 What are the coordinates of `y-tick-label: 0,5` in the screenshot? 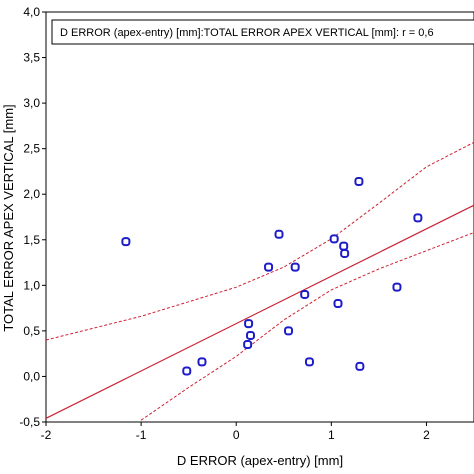 It's located at (31, 331).